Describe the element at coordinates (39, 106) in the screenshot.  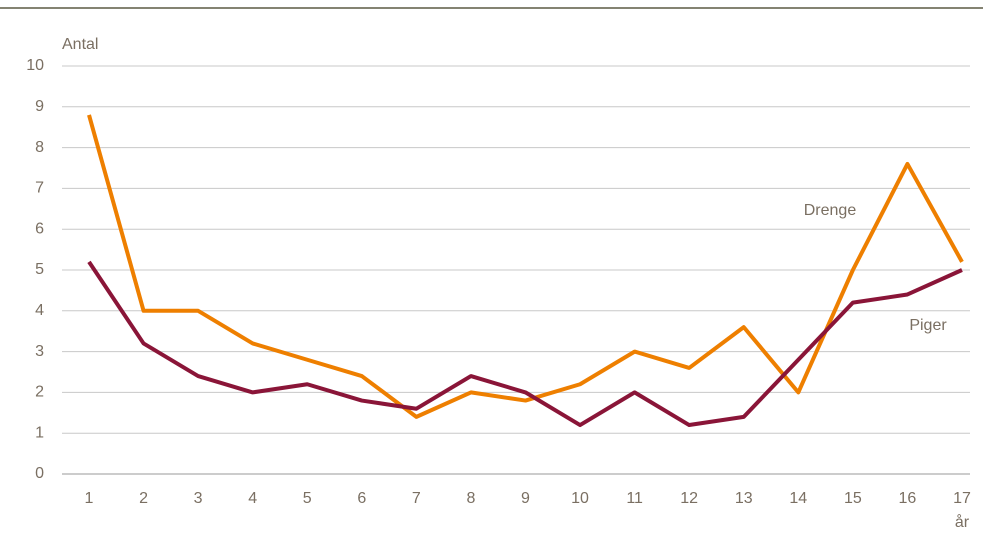
I see `y-tick-label: 9` at that location.